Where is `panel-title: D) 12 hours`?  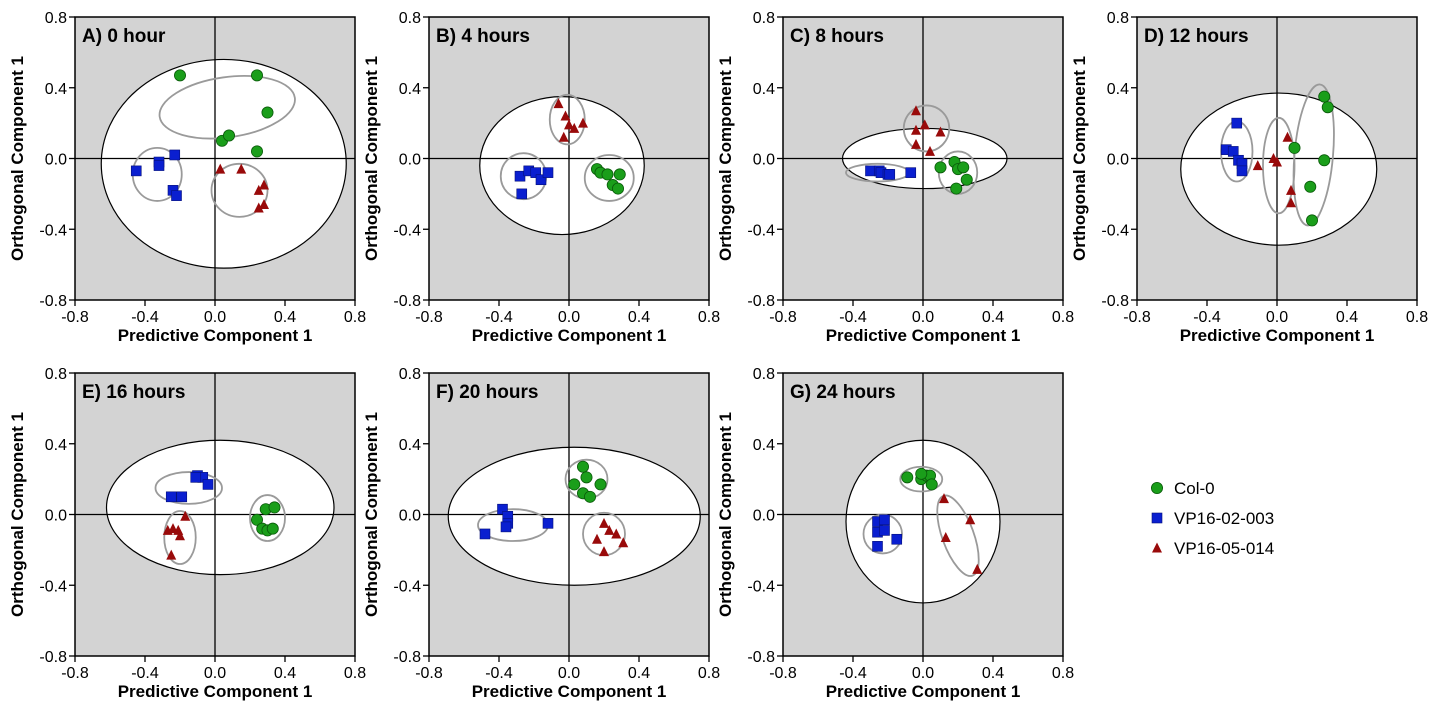
panel-title: D) 12 hours is located at coordinates (1196, 36).